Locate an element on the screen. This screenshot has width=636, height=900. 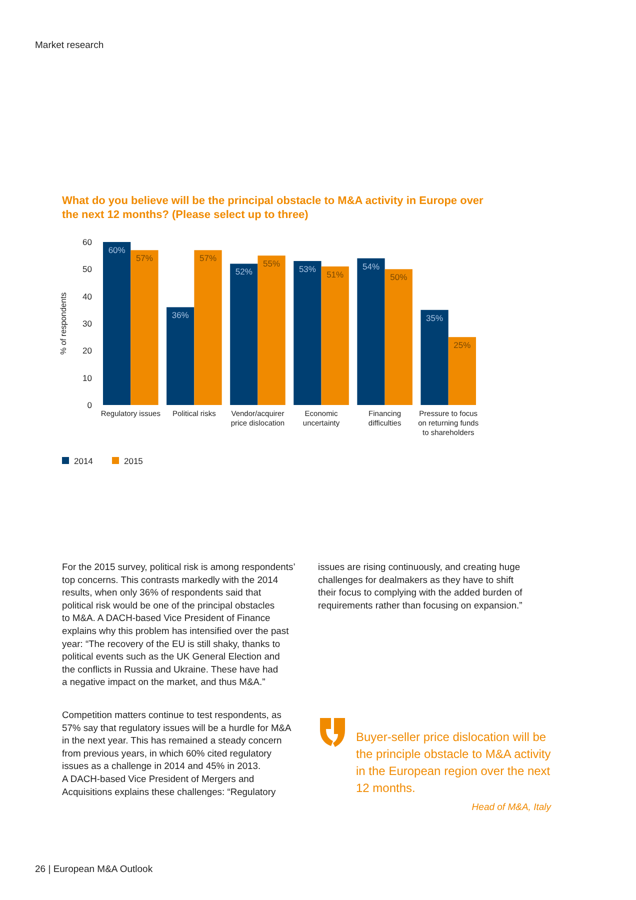
legend-label: 2014 is located at coordinates (84, 461).